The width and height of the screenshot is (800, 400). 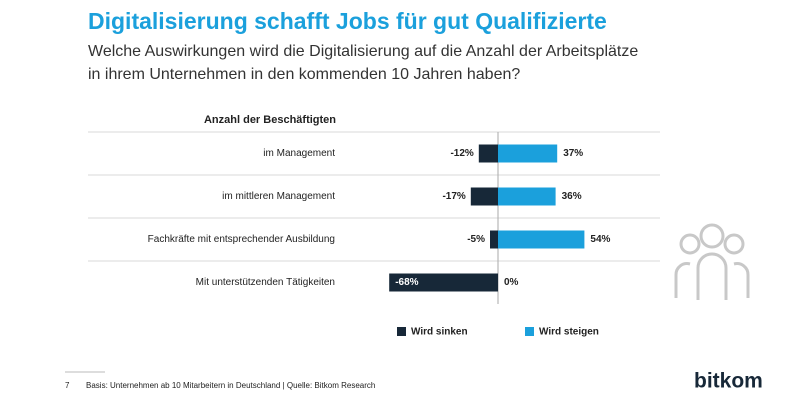 I want to click on people-icon, so click(x=712, y=261).